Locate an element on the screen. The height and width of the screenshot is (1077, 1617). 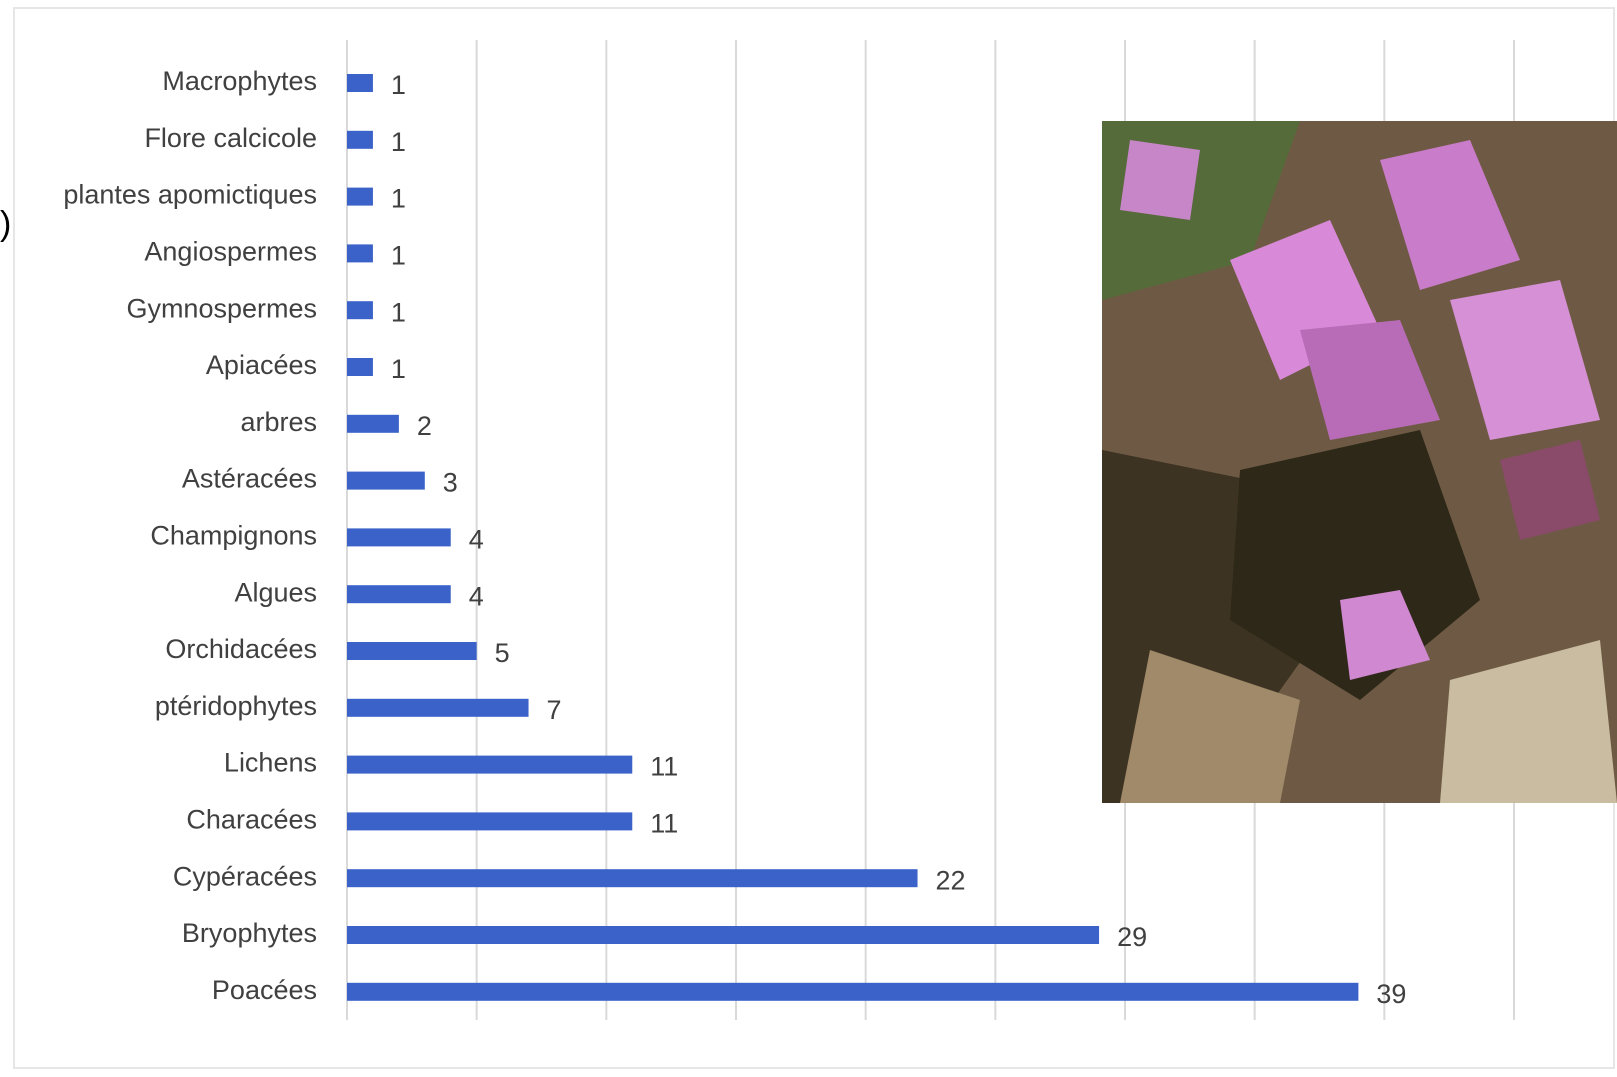
data-label: 3 is located at coordinates (450, 483).